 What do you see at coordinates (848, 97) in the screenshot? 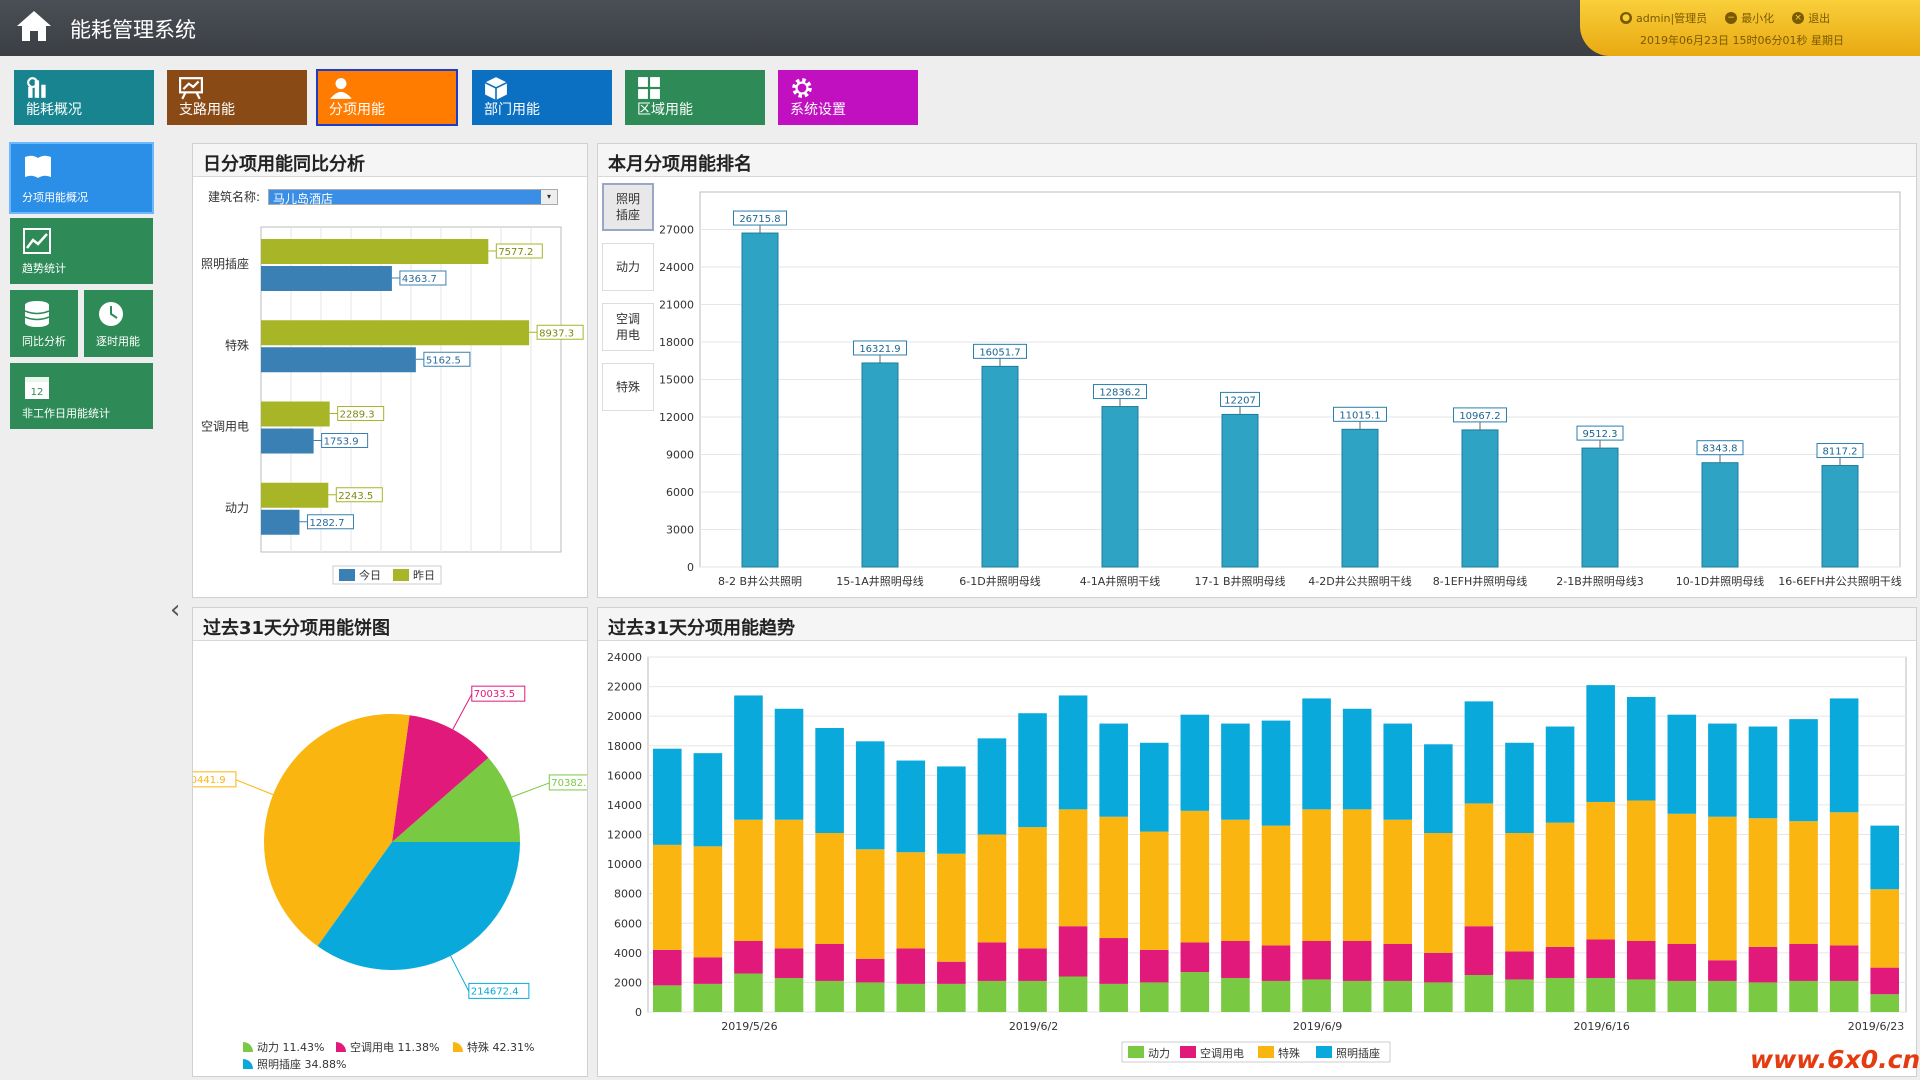
I see `nav-tile-5: 系统设置` at bounding box center [848, 97].